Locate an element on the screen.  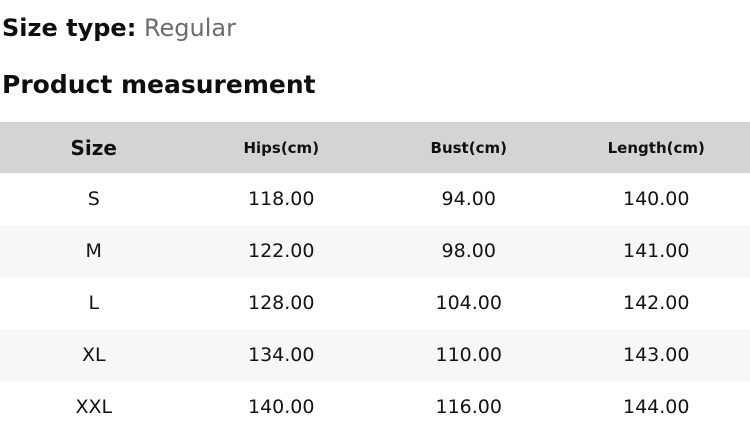
cell-bust: 94.00 is located at coordinates (469, 199).